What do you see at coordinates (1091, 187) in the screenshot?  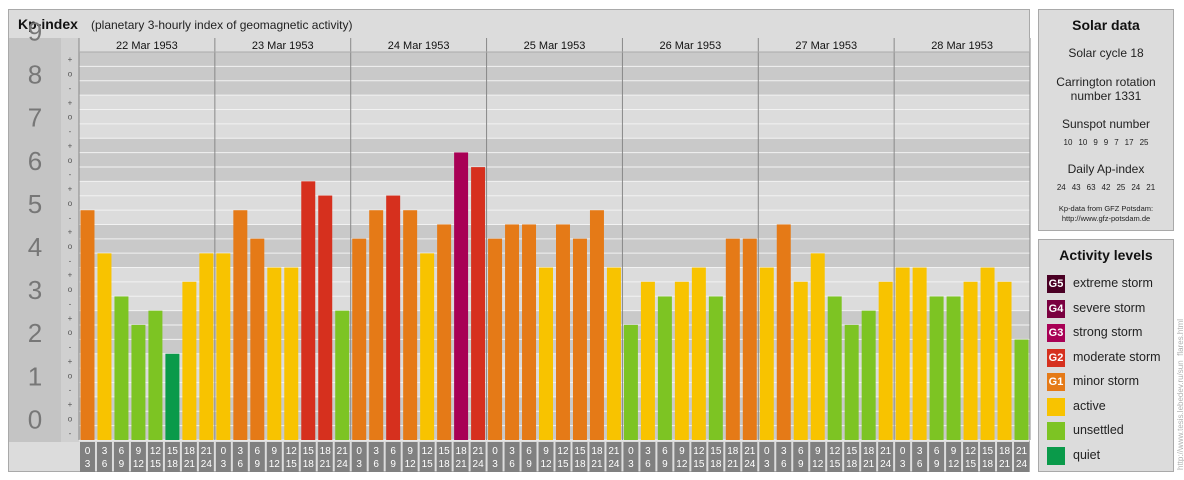 I see `ap-value: 63` at bounding box center [1091, 187].